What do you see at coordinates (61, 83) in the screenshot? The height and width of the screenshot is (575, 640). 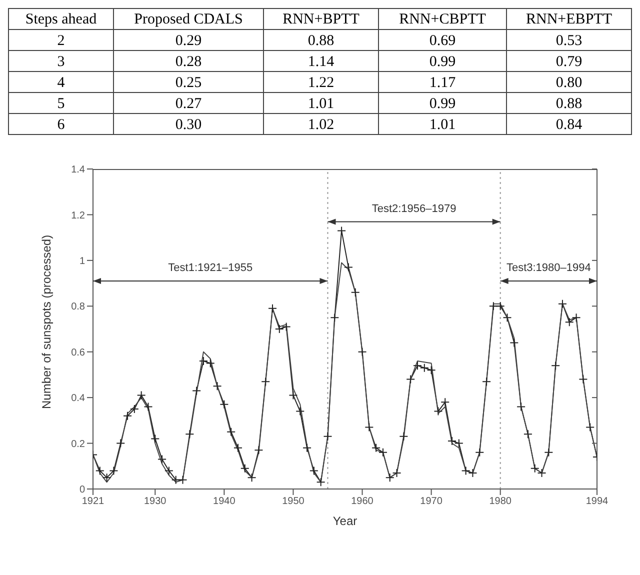 I see `y-tick-label: 4` at bounding box center [61, 83].